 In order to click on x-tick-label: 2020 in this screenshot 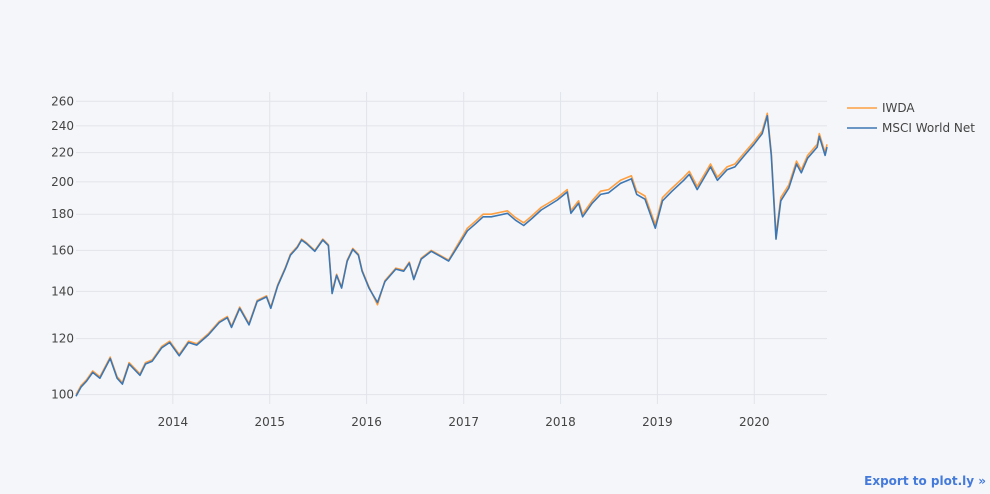, I will do `click(754, 422)`.